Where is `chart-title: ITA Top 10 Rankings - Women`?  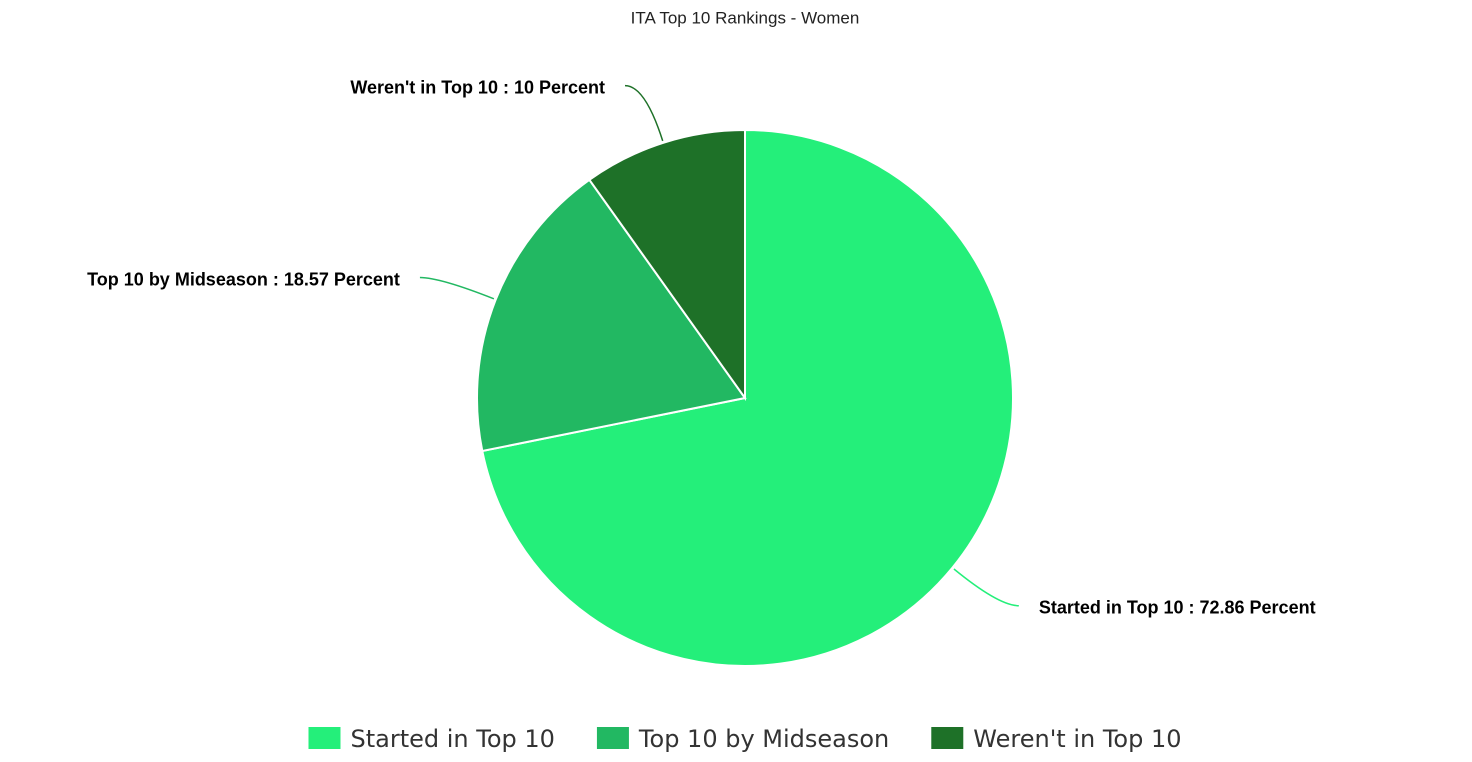
chart-title: ITA Top 10 Rankings - Women is located at coordinates (745, 17).